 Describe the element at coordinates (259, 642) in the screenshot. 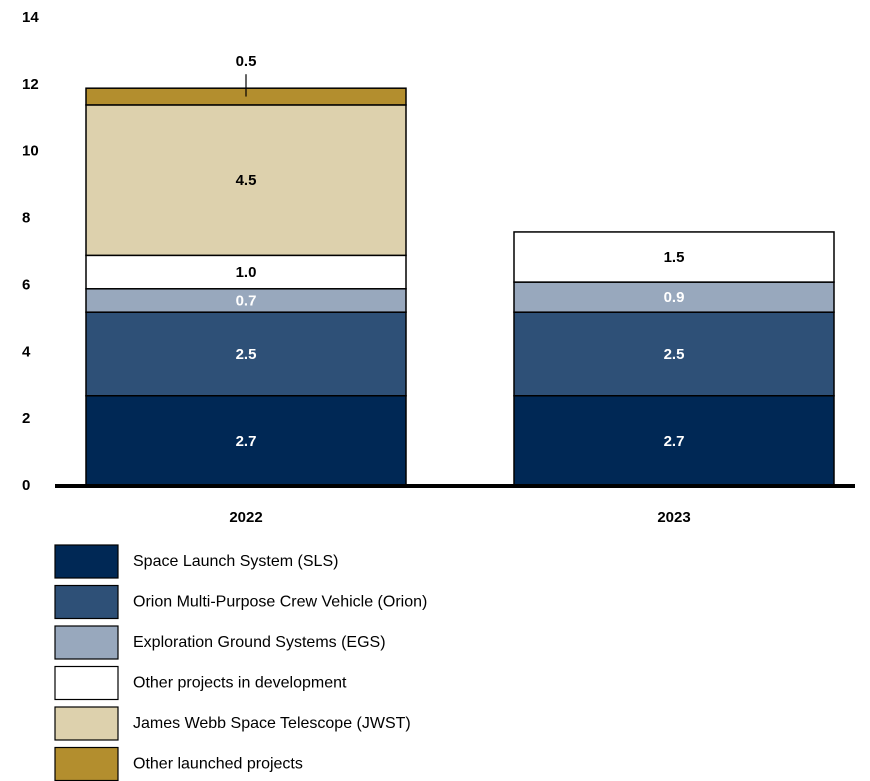

I see `legend-label: Exploration Ground Systems (EGS)` at that location.